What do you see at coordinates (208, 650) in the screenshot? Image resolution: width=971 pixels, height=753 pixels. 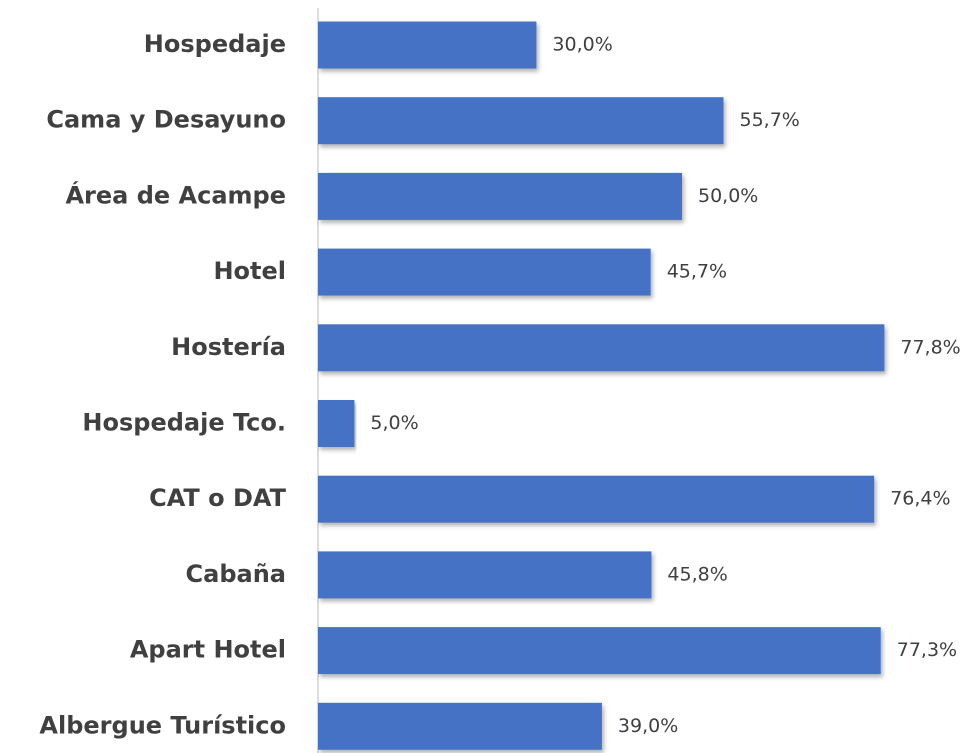 I see `category-label: Apart Hotel` at bounding box center [208, 650].